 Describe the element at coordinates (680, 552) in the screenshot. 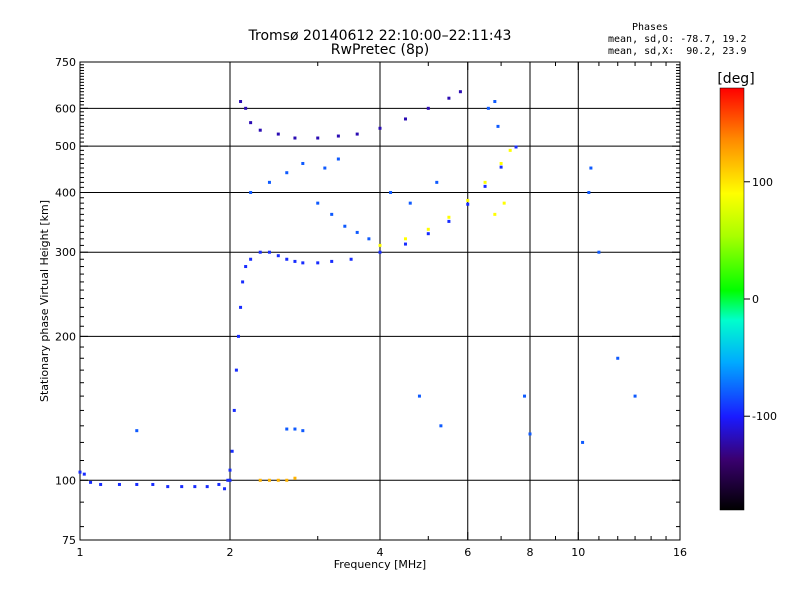

I see `x-tick-label: 16` at that location.